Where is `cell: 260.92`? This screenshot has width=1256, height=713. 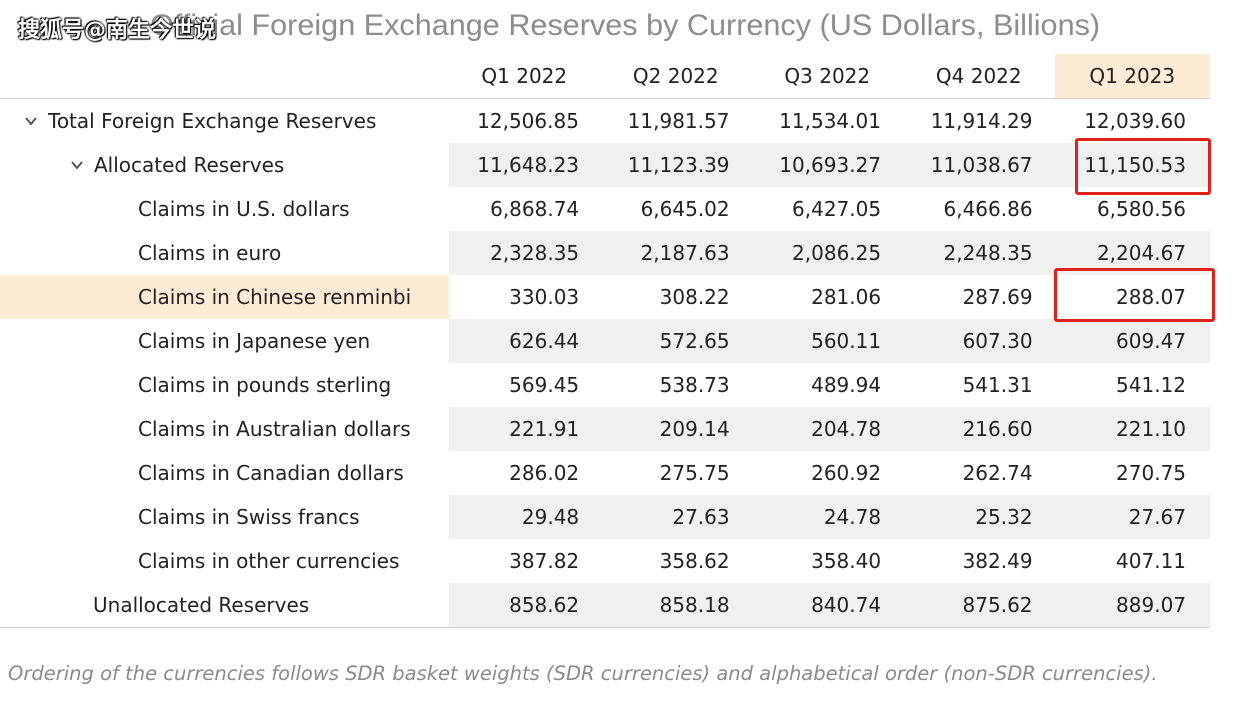
cell: 260.92 is located at coordinates (846, 473).